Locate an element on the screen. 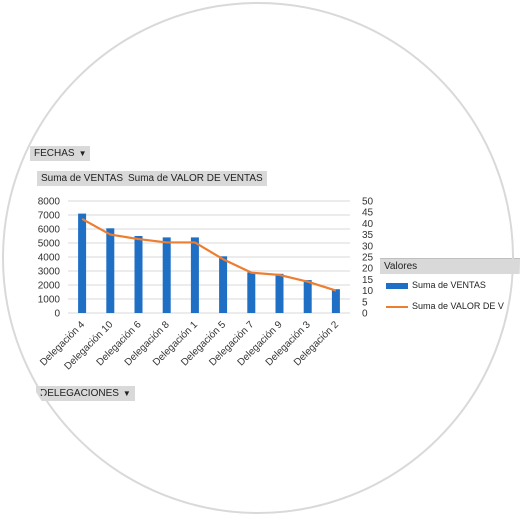 The height and width of the screenshot is (520, 520). legend-item-valor: Suma de VALOR DE V is located at coordinates (445, 306).